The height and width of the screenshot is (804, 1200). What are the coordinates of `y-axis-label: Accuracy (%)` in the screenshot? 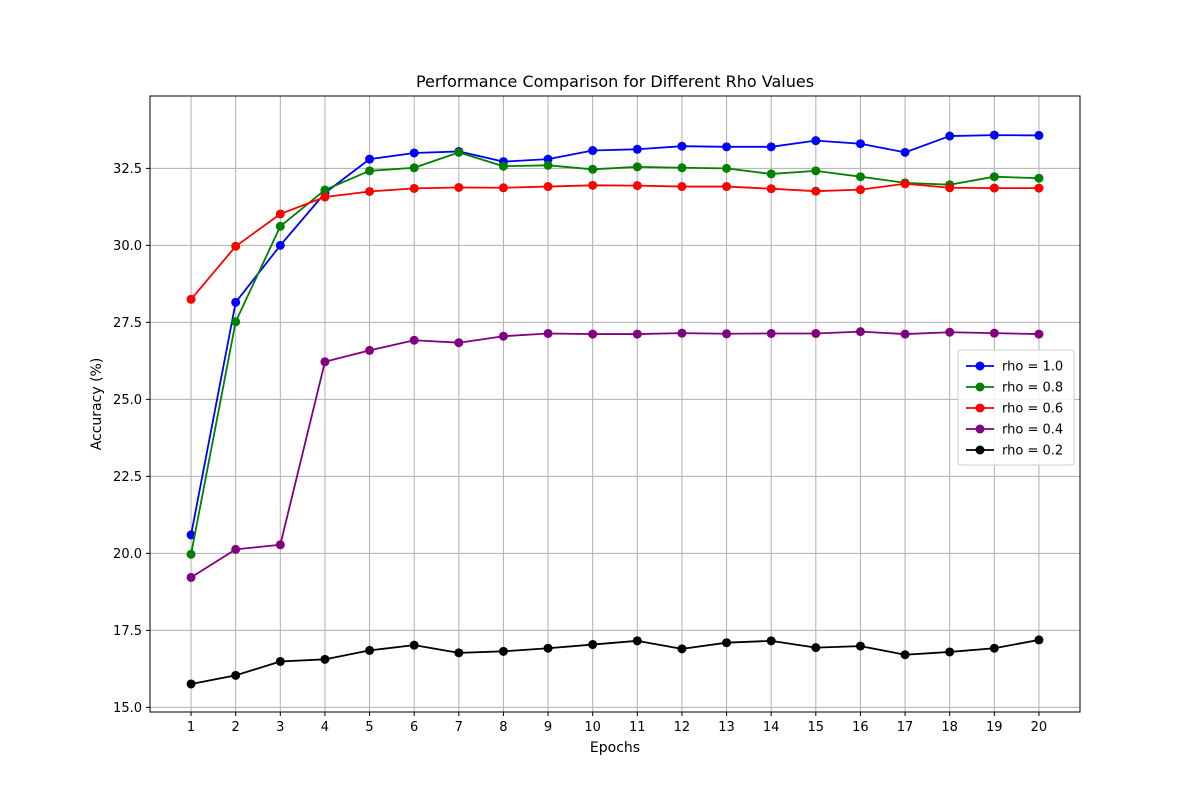 It's located at (97, 404).